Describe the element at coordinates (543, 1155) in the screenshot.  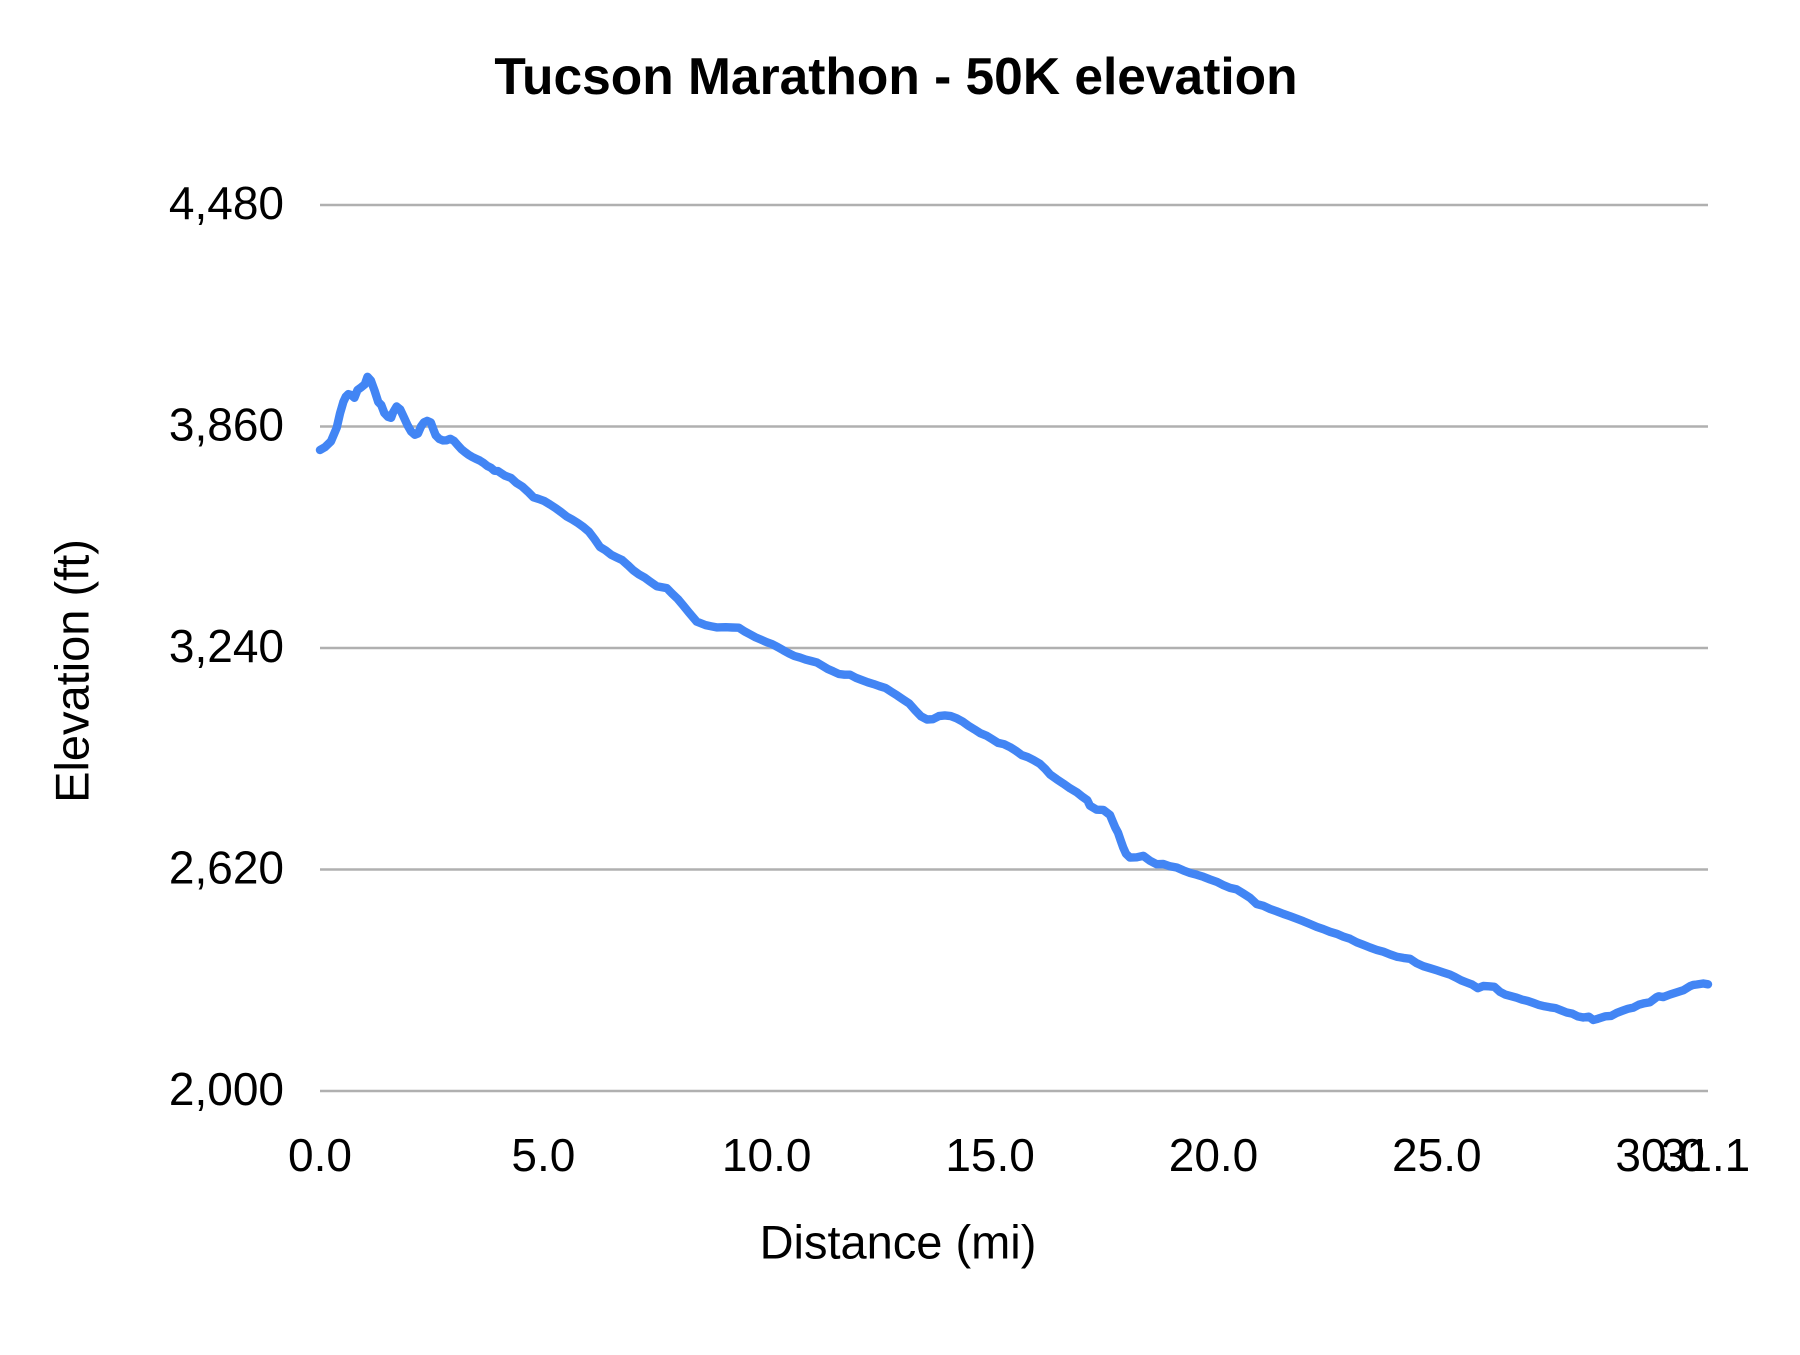
I see `svg-text: 5.0` at that location.